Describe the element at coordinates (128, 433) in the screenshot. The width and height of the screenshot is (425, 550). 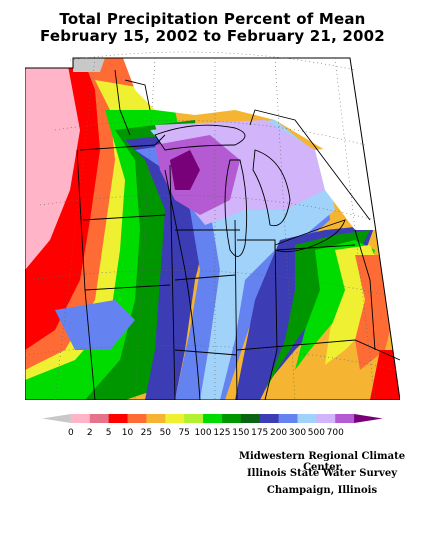
I see `legend-label: 10` at that location.